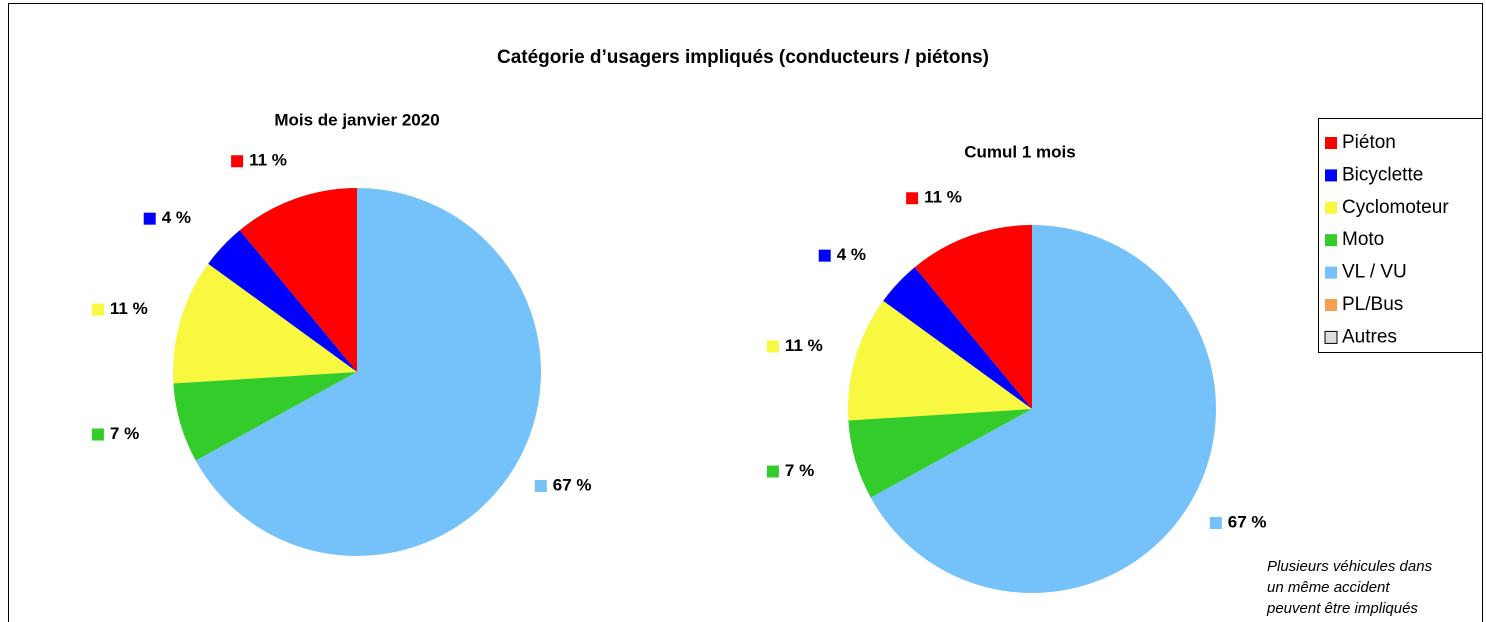 The height and width of the screenshot is (622, 1486). What do you see at coordinates (1382, 174) in the screenshot?
I see `legend-label: Bicyclette` at bounding box center [1382, 174].